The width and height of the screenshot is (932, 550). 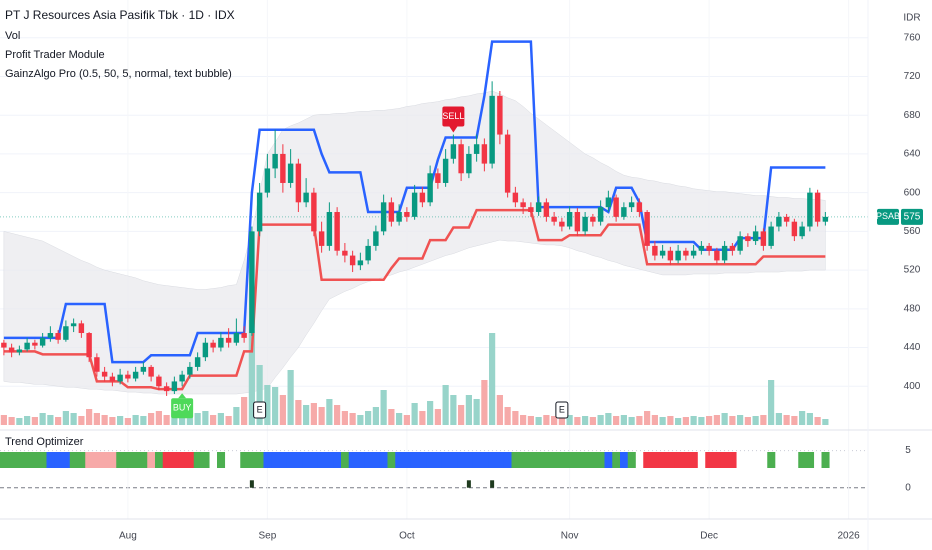 I want to click on signal-bubble, so click(x=453, y=116).